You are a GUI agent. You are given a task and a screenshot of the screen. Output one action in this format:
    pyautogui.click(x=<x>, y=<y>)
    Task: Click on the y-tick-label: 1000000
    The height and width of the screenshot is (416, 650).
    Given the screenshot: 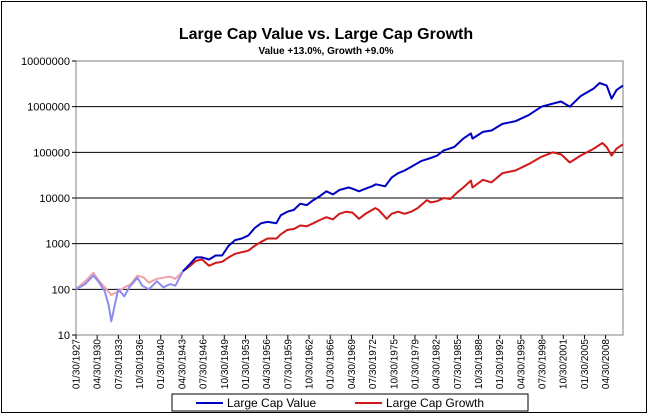 What is the action you would take?
    pyautogui.click(x=48, y=108)
    